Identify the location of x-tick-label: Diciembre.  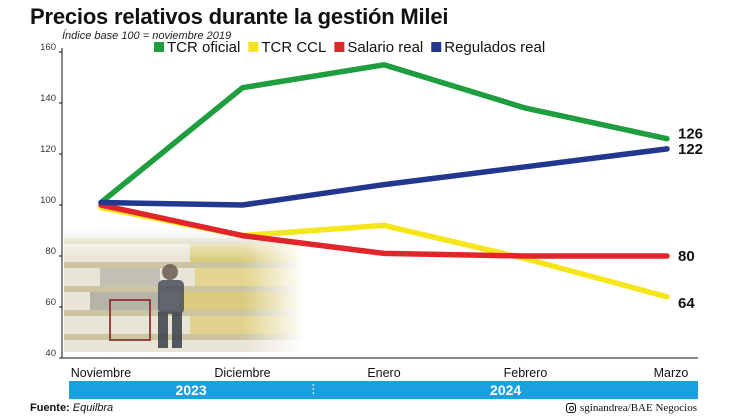
(242, 373).